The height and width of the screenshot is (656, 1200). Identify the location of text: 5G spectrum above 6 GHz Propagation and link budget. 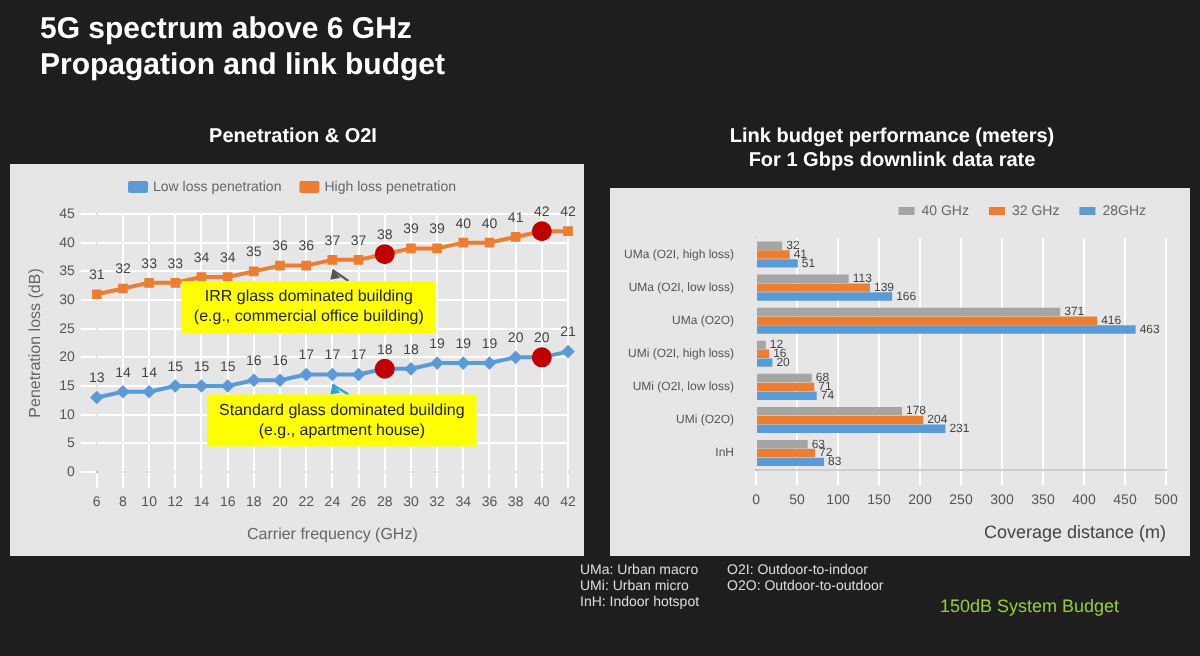
(242, 48).